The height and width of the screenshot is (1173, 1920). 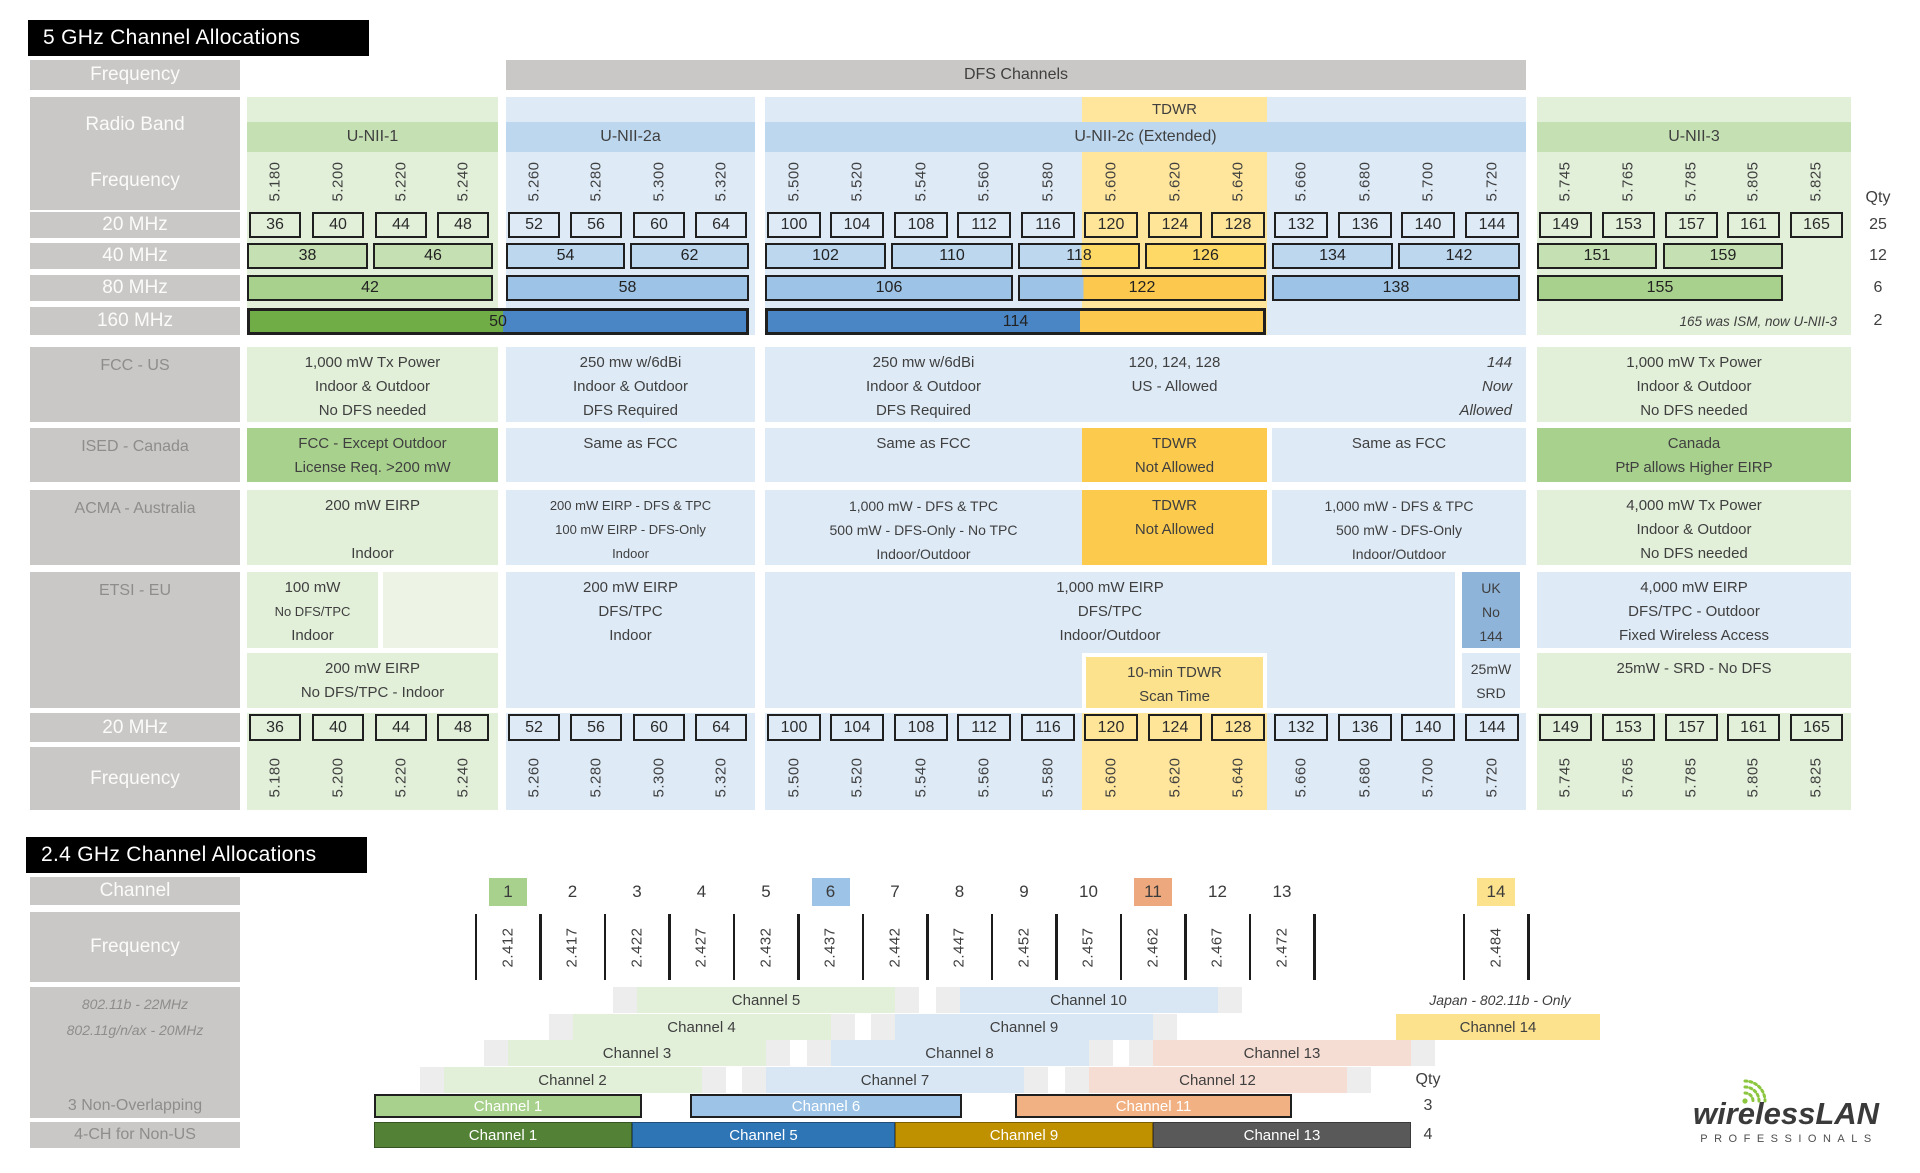 I want to click on cell-text: Fixed Wireless Access, so click(x=1694, y=635).